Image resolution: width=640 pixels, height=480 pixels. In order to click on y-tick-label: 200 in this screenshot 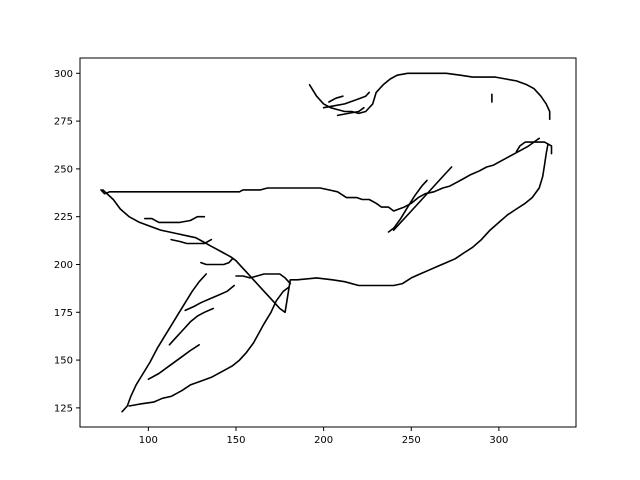, I will do `click(63, 265)`.